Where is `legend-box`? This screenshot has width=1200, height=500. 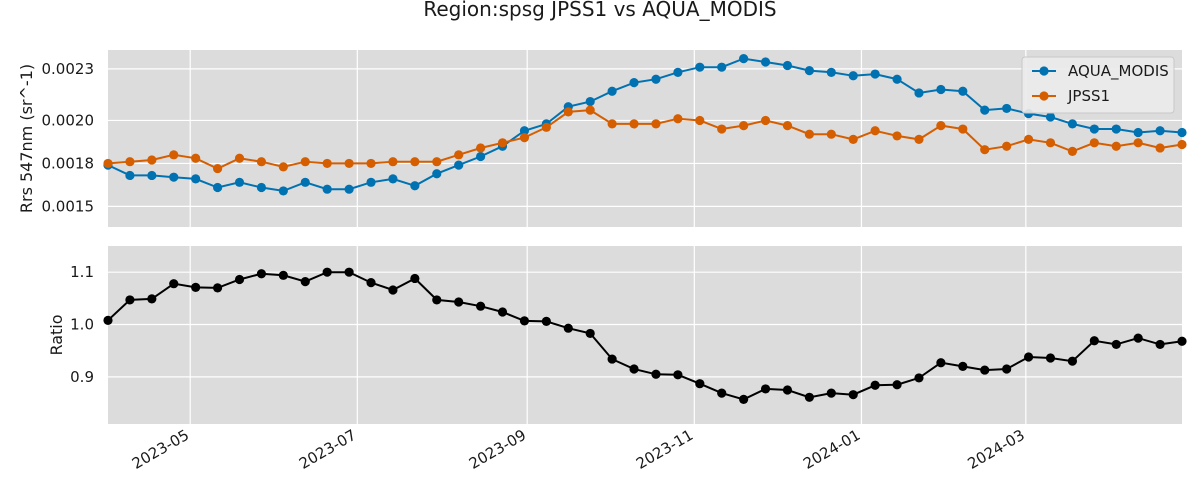
legend-box is located at coordinates (1098, 85).